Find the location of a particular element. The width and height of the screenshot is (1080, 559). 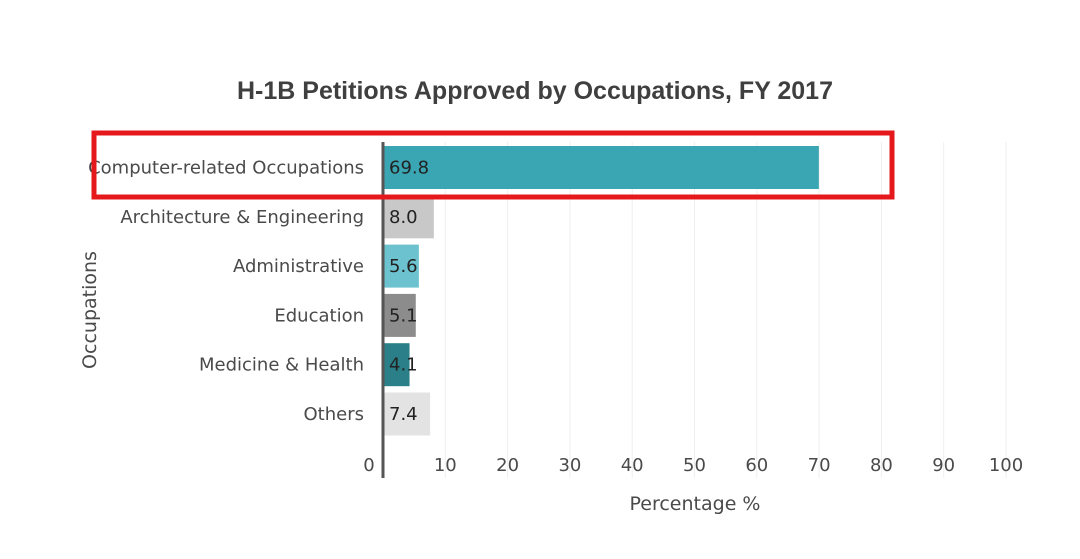

data-labels: 69.8 8.0 5.6 5.1 4.1 7.4 is located at coordinates (409, 292).